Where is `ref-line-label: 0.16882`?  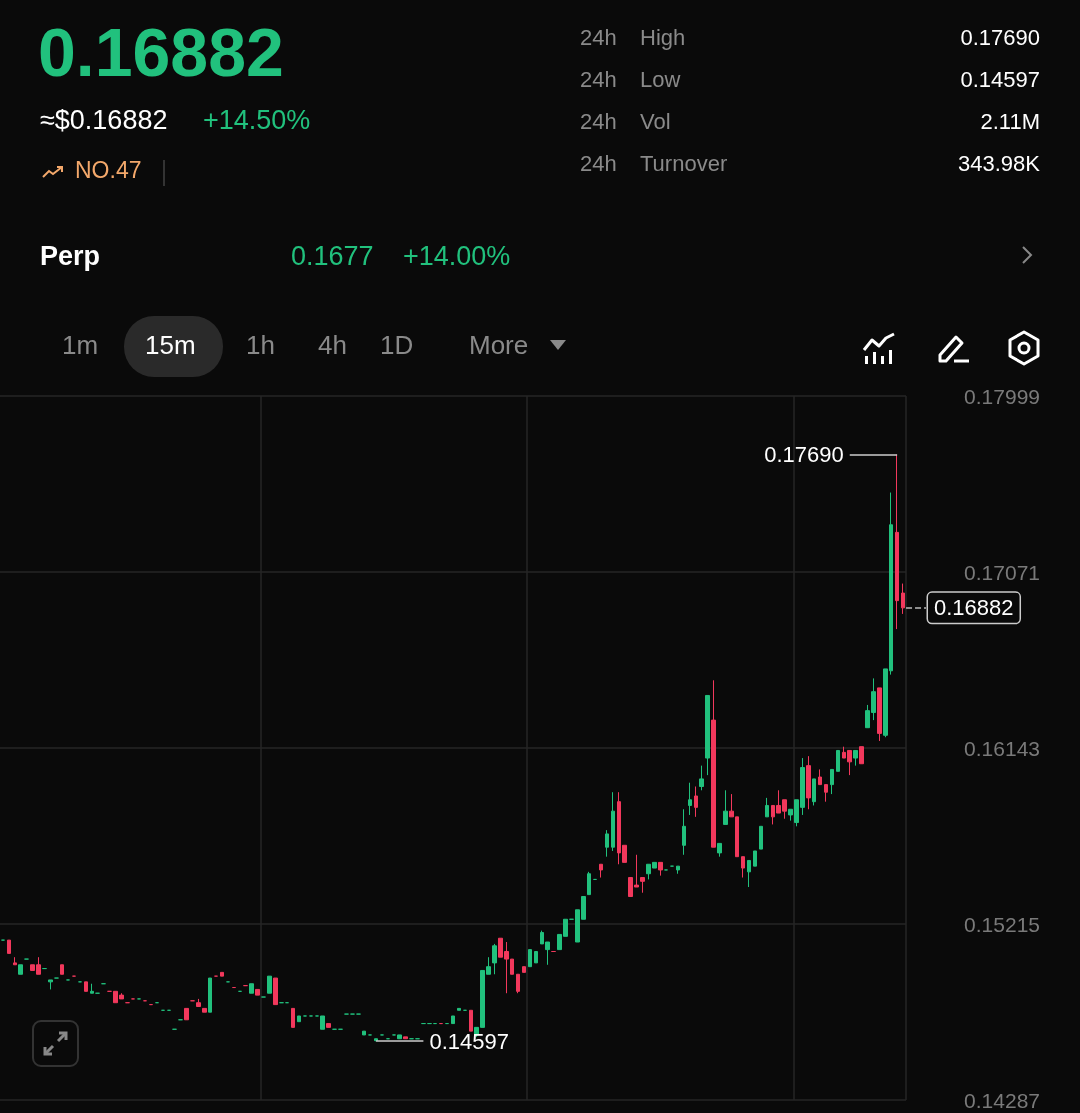
ref-line-label: 0.16882 is located at coordinates (974, 608).